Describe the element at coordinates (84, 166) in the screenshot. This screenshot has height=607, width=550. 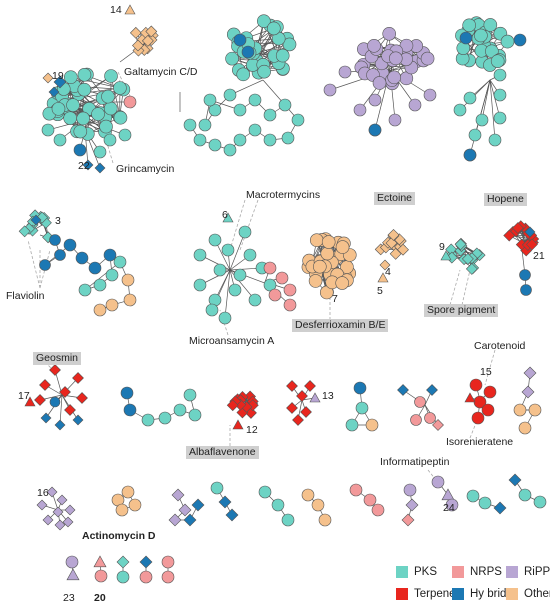
I see `cluster-number-22: 22` at that location.